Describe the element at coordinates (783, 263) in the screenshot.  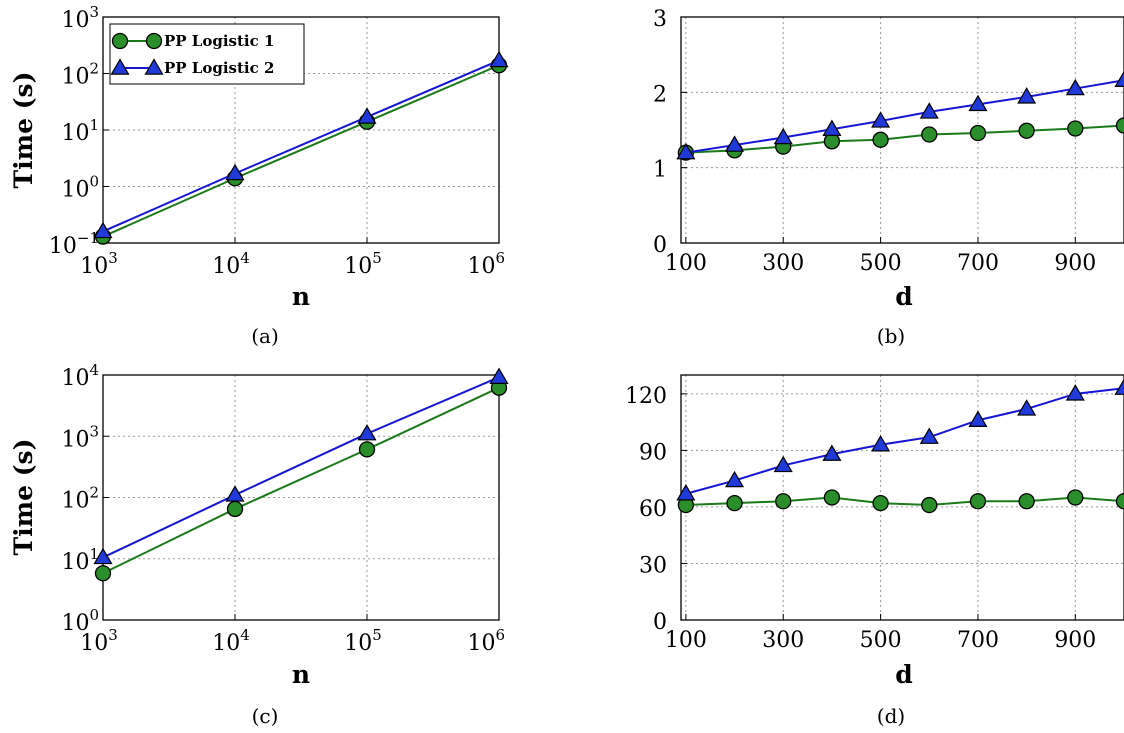
I see `x-tick-label: 300` at that location.